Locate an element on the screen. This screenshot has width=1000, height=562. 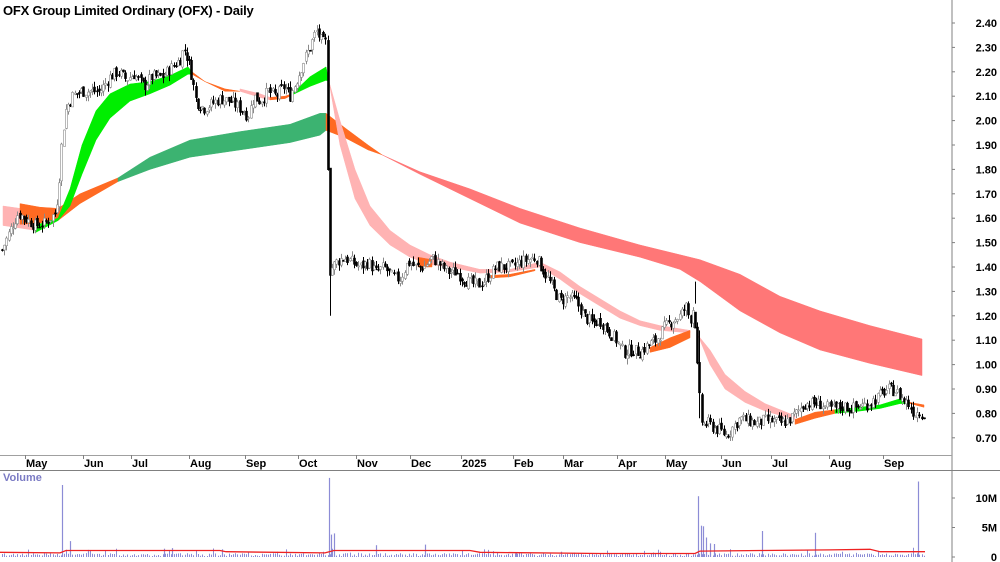
short-ma-band-apr-cross is located at coordinates (670, 341).